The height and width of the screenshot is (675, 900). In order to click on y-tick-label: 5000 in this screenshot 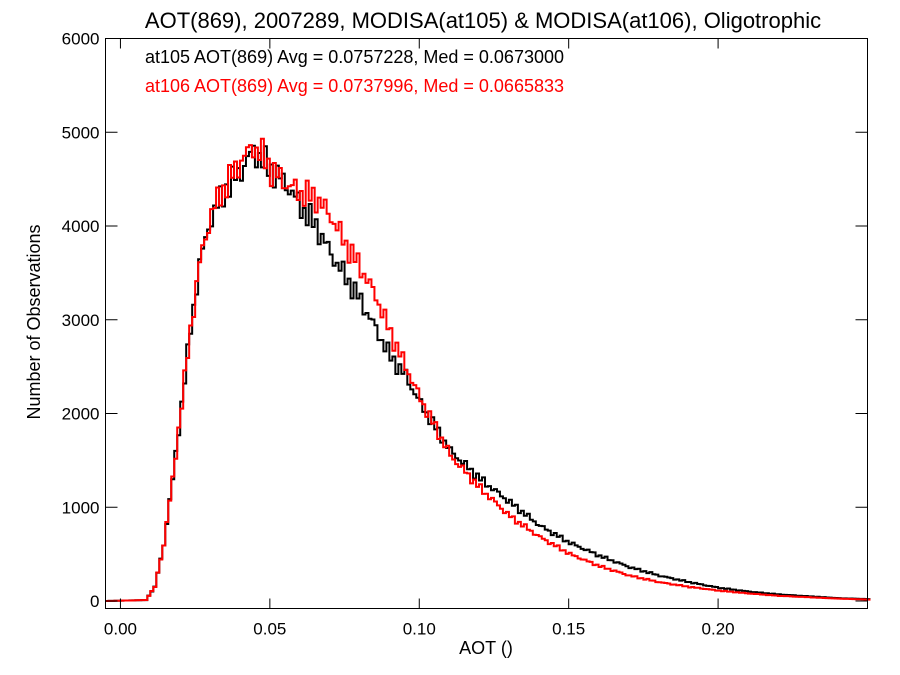, I will do `click(81, 132)`.